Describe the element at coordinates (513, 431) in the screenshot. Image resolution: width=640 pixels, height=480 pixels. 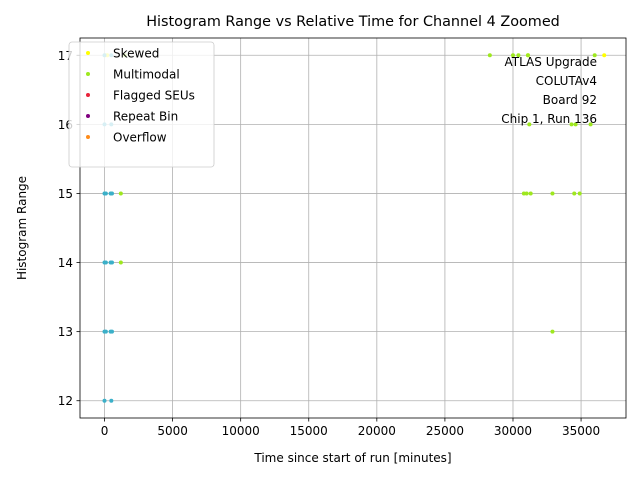
I see `x-tick-label: 30000` at that location.